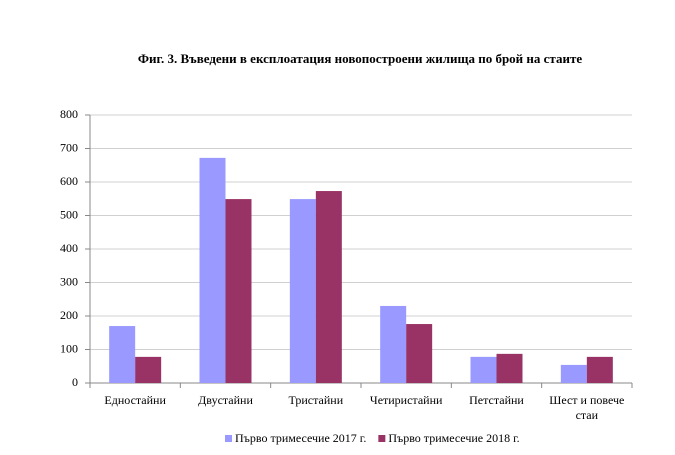 The image size is (675, 455). What do you see at coordinates (453, 438) in the screenshot?
I see `legend-label: Първо тримесечие 2018 г.` at bounding box center [453, 438].